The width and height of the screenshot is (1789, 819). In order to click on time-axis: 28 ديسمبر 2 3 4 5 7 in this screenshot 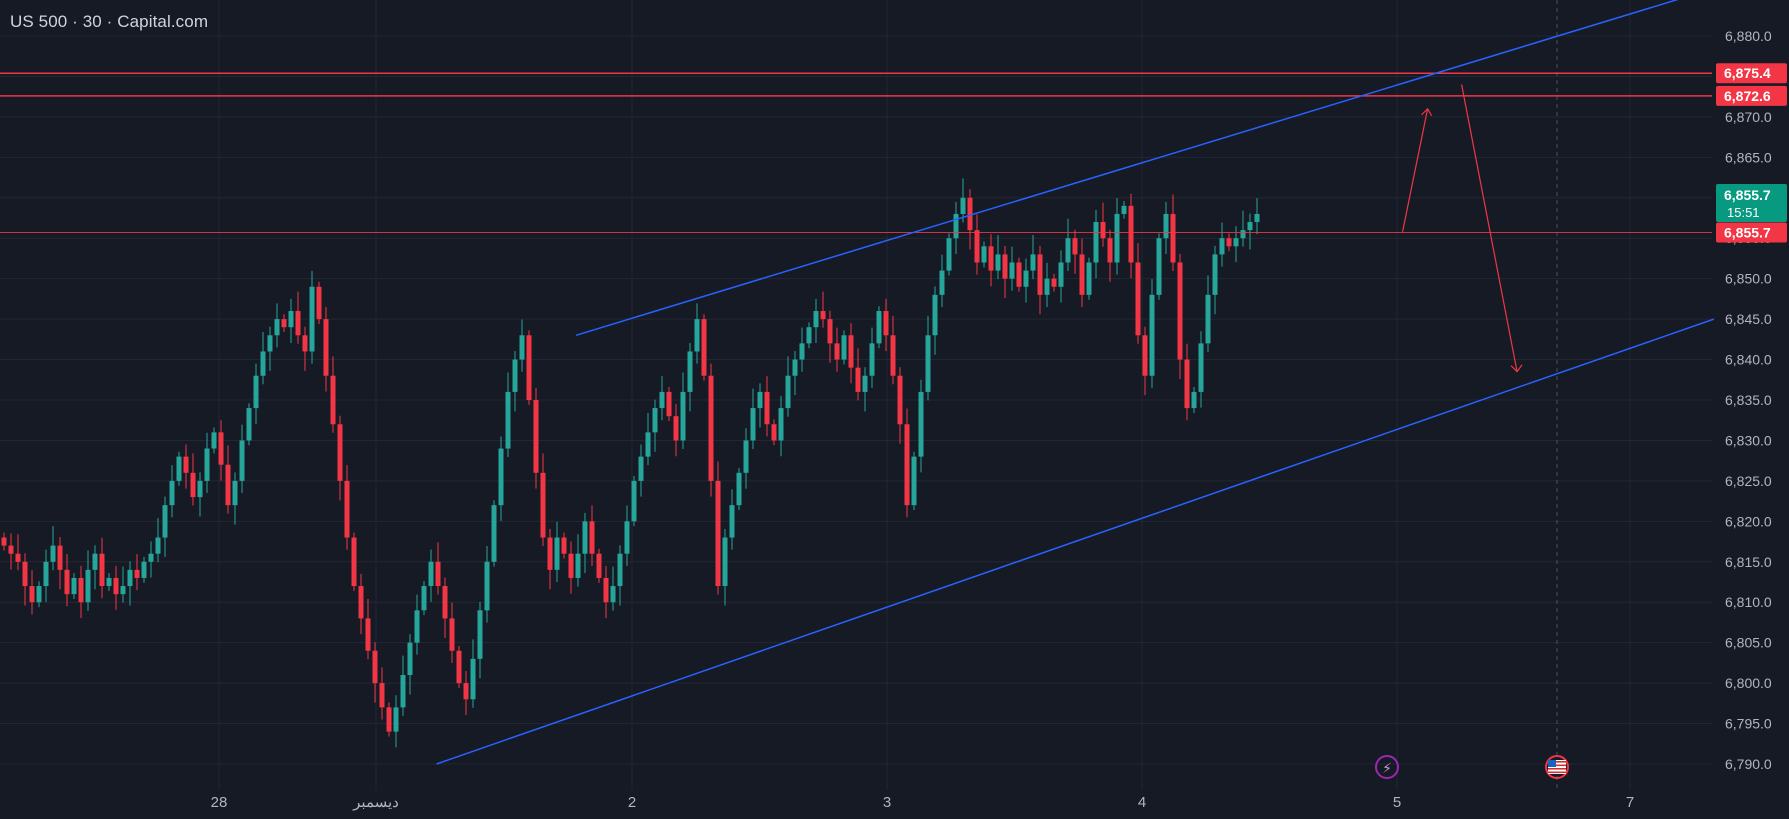, I will do `click(923, 802)`.